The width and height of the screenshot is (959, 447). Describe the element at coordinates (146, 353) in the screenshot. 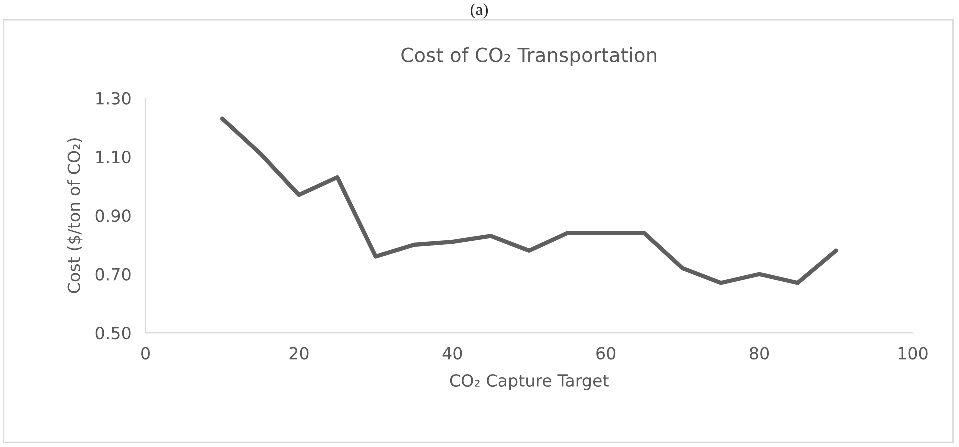

I see `x-tick-label: 0` at that location.